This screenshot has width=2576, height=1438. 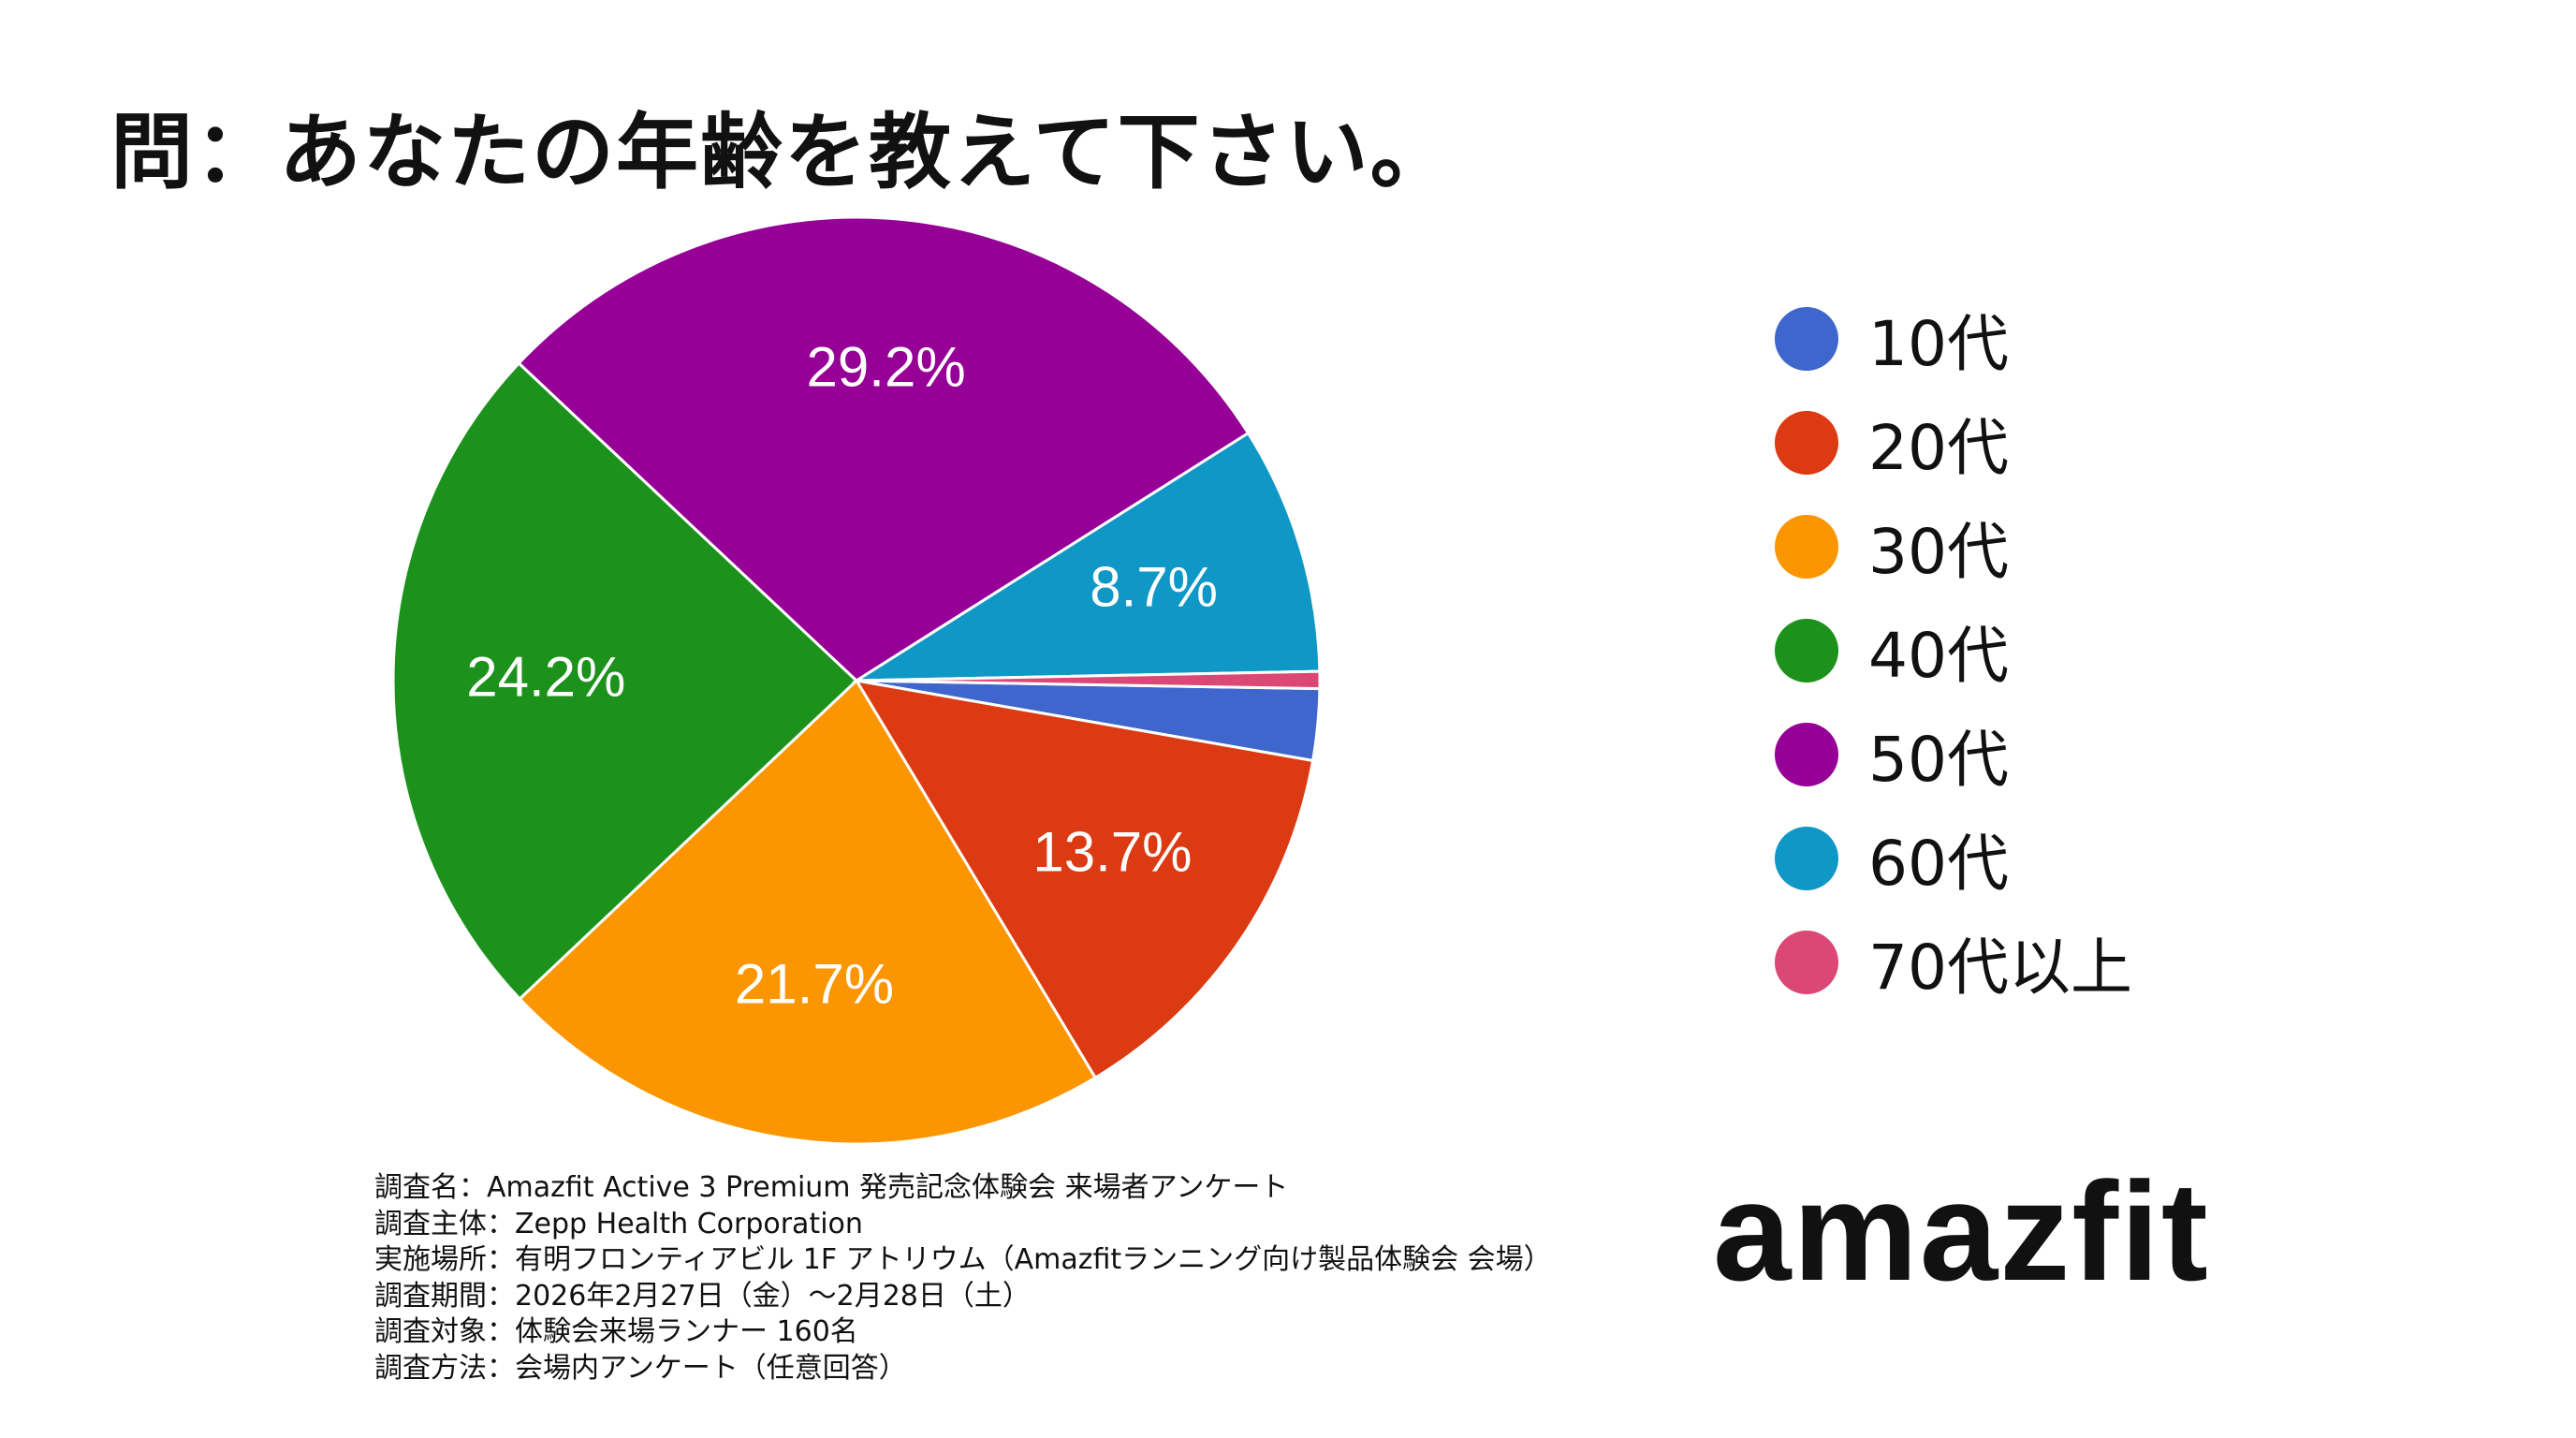 What do you see at coordinates (1939, 655) in the screenshot?
I see `legend-label: 40代` at bounding box center [1939, 655].